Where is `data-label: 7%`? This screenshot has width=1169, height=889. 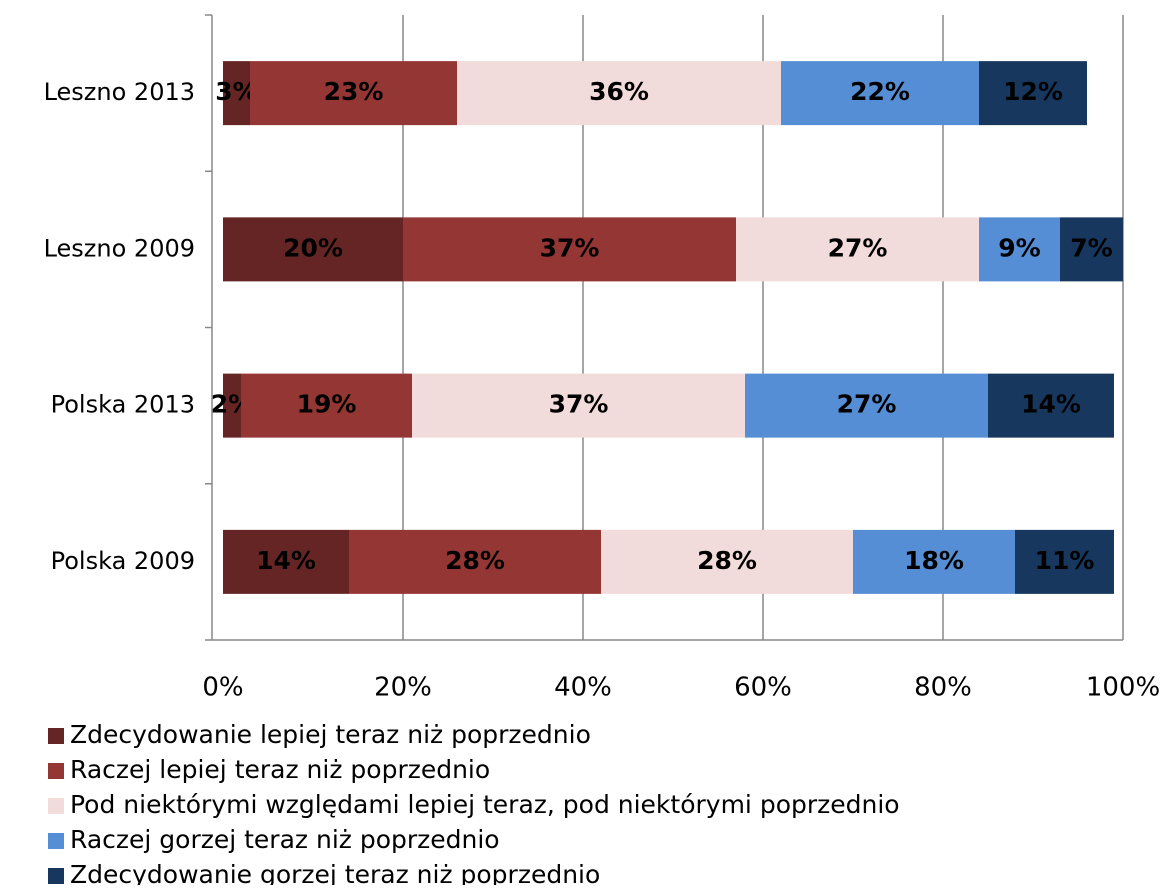 data-label: 7% is located at coordinates (1091, 247).